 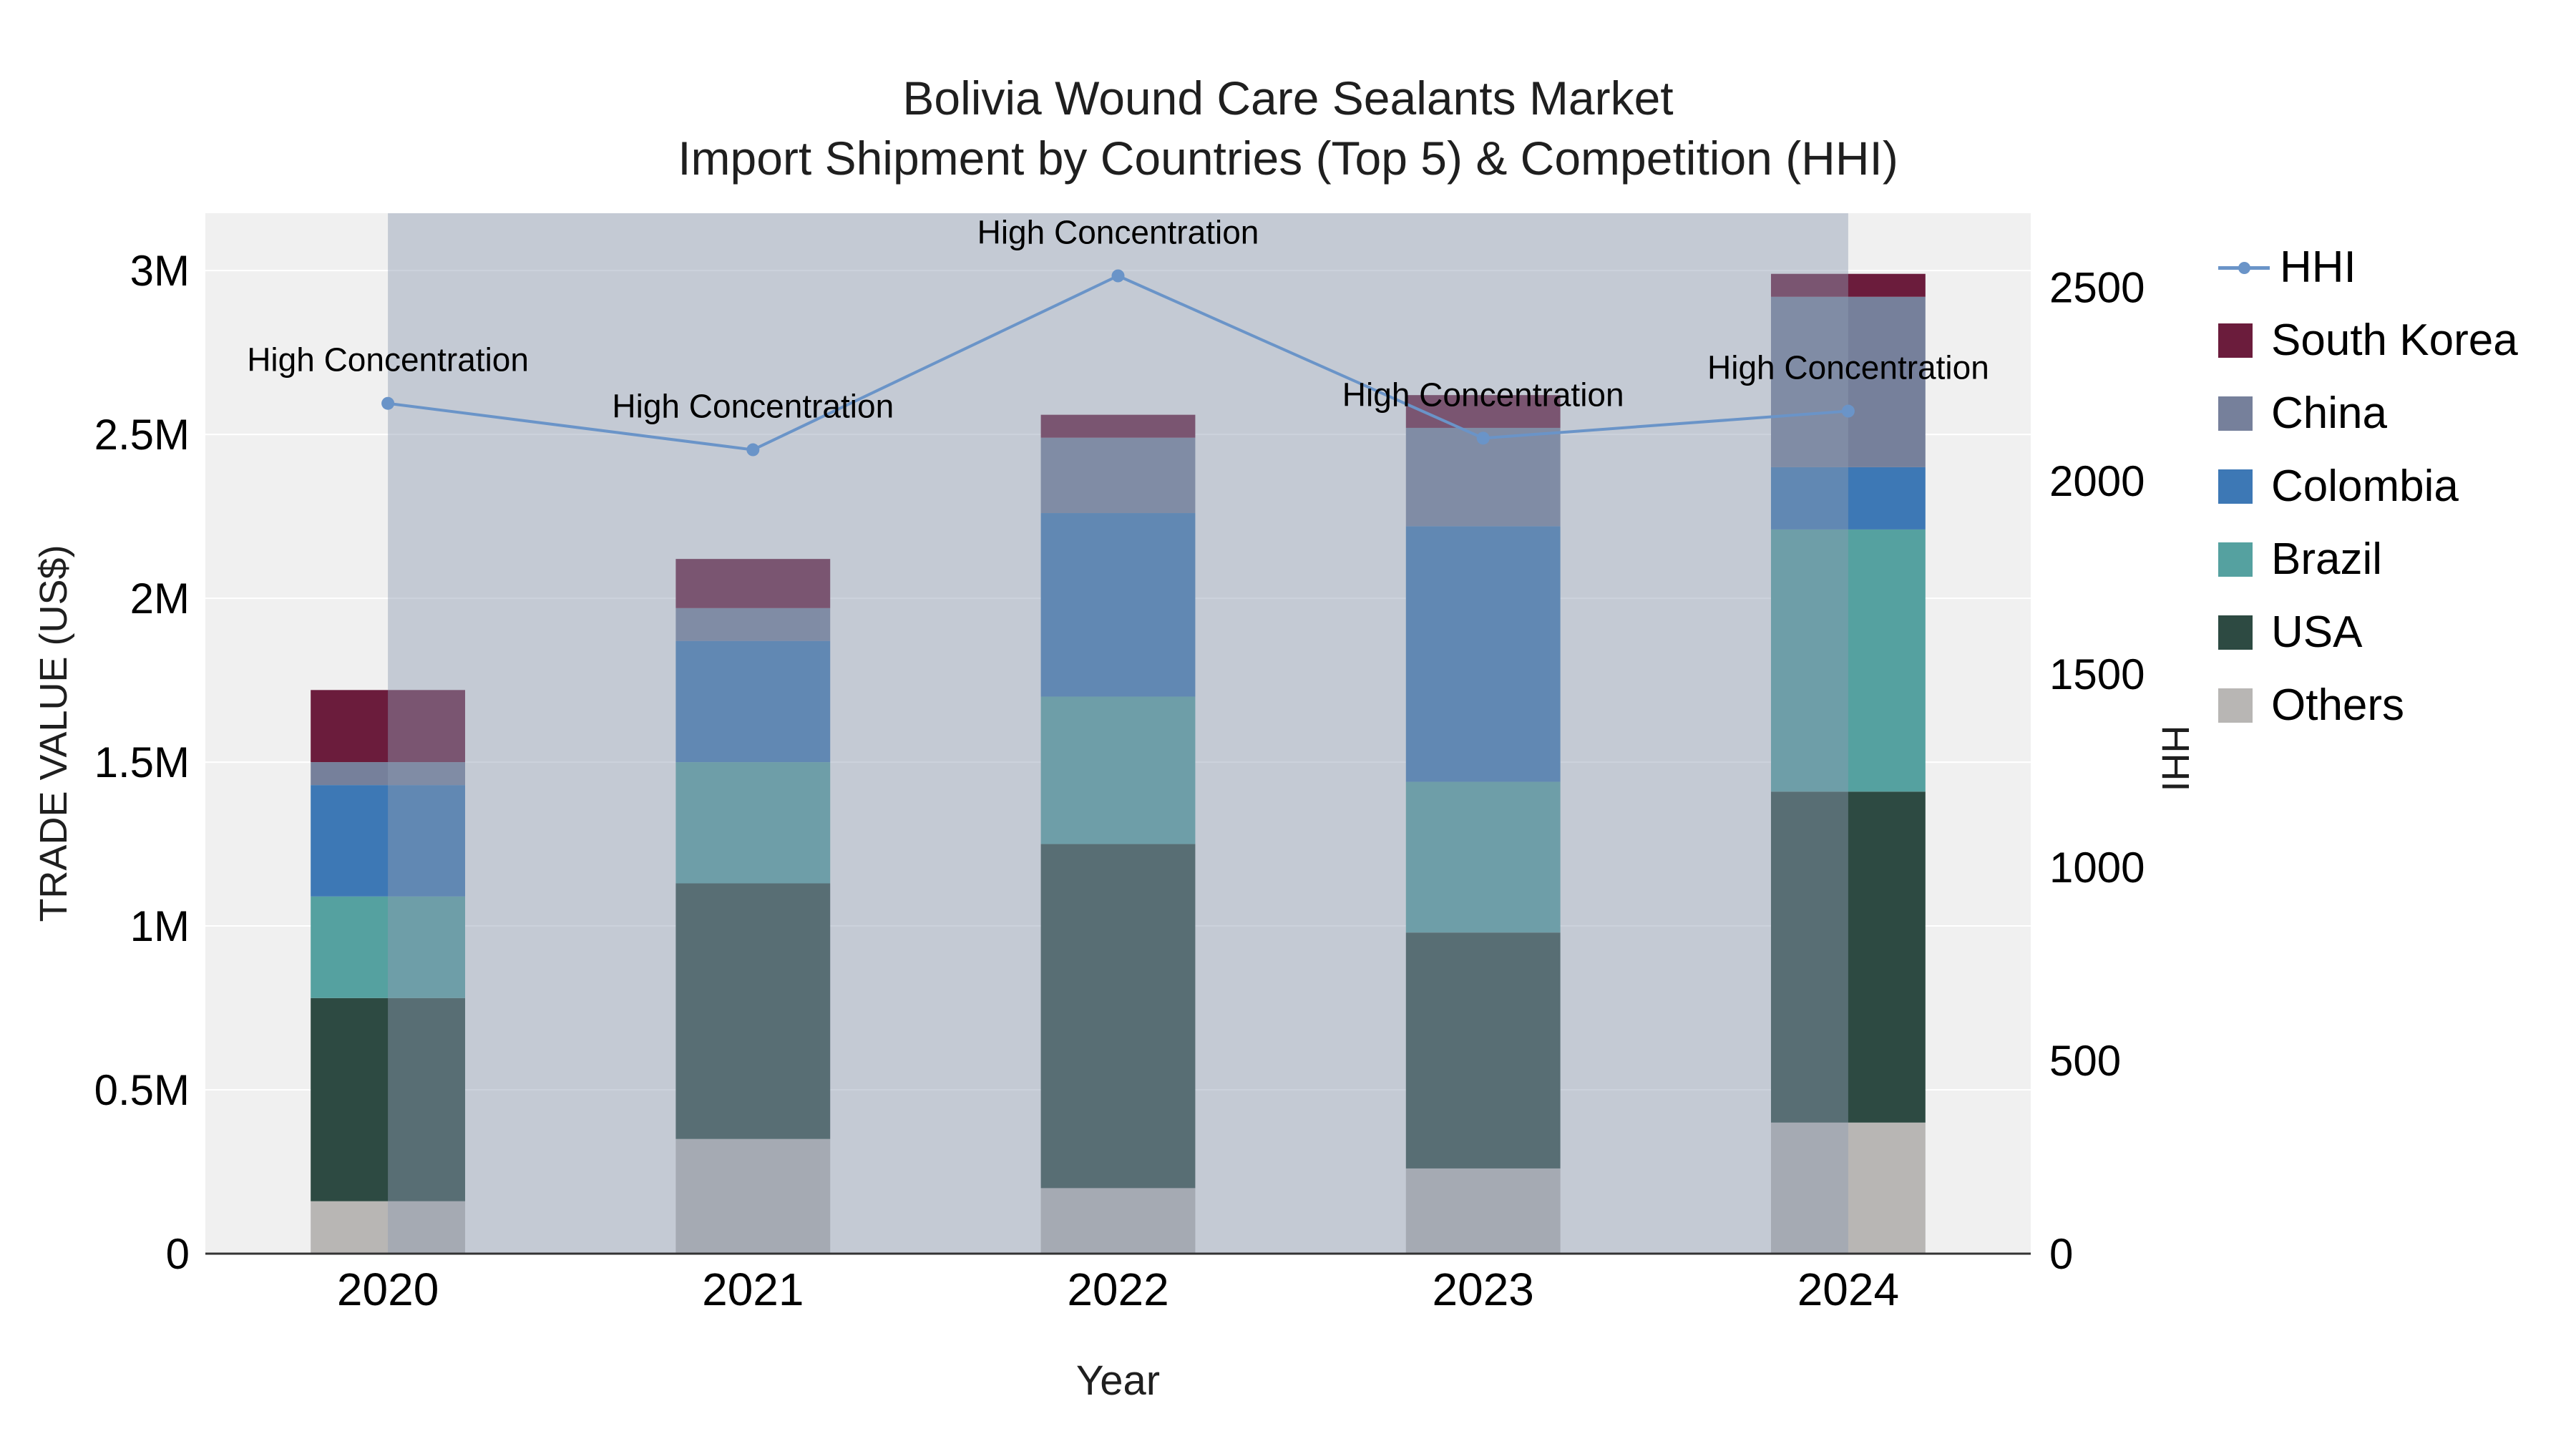 I want to click on bar-segment-colombia-2022, so click(x=1118, y=605).